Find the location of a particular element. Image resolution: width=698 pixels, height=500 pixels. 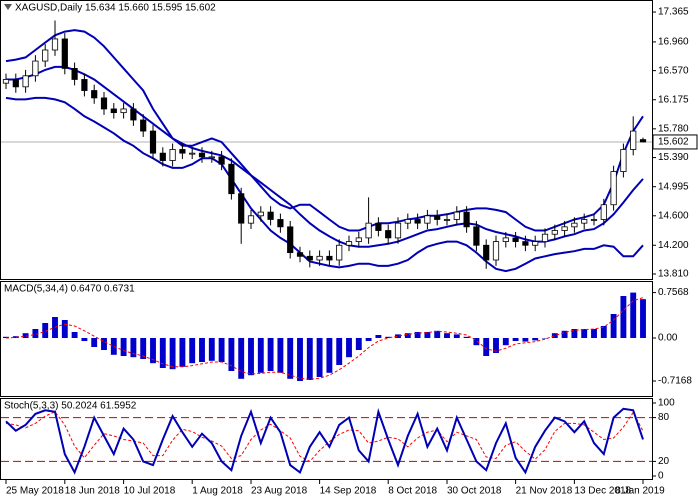

y-tick-label: 20 is located at coordinates (664, 461).